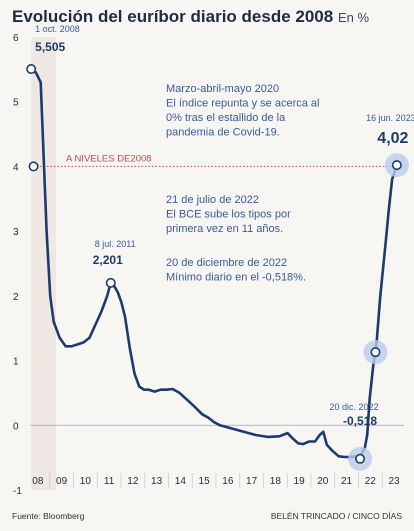 The width and height of the screenshot is (414, 531). I want to click on annotation-line: El índice repunta y se acerca al, so click(242, 104).